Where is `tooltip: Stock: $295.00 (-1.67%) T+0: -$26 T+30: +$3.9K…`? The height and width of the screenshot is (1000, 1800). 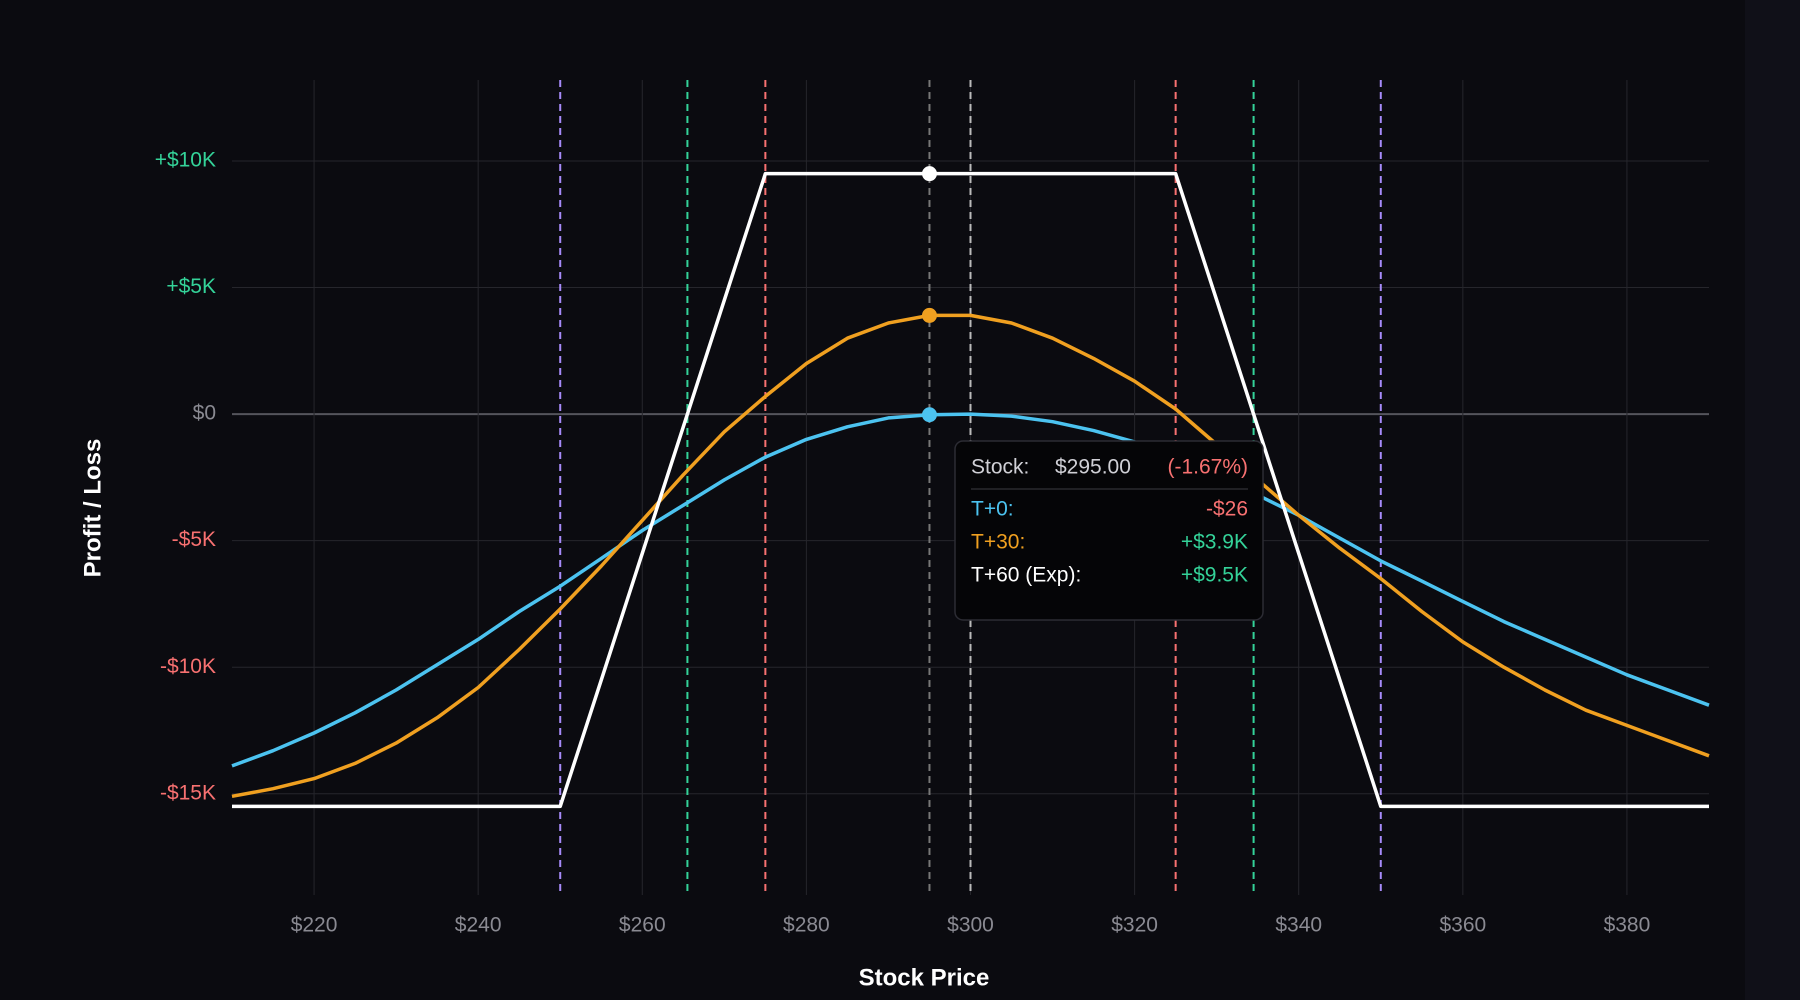
tooltip: Stock: $295.00 (-1.67%) T+0: -$26 T+30: +$3.9K… is located at coordinates (1109, 530).